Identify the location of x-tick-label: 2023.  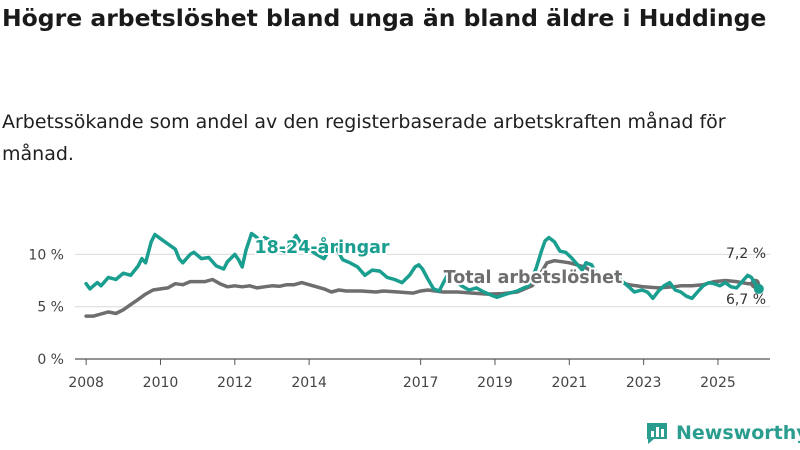
(644, 383).